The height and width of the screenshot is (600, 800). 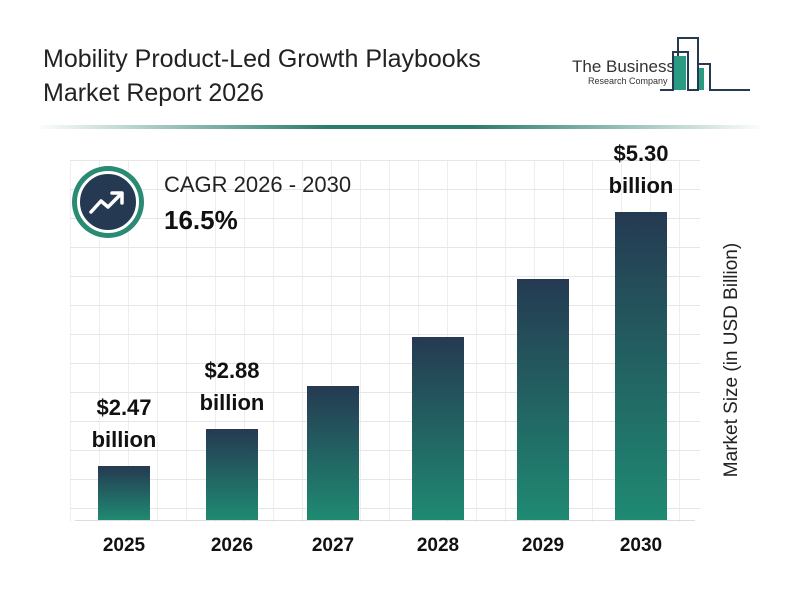 What do you see at coordinates (124, 545) in the screenshot?
I see `x-tick-label: 2025` at bounding box center [124, 545].